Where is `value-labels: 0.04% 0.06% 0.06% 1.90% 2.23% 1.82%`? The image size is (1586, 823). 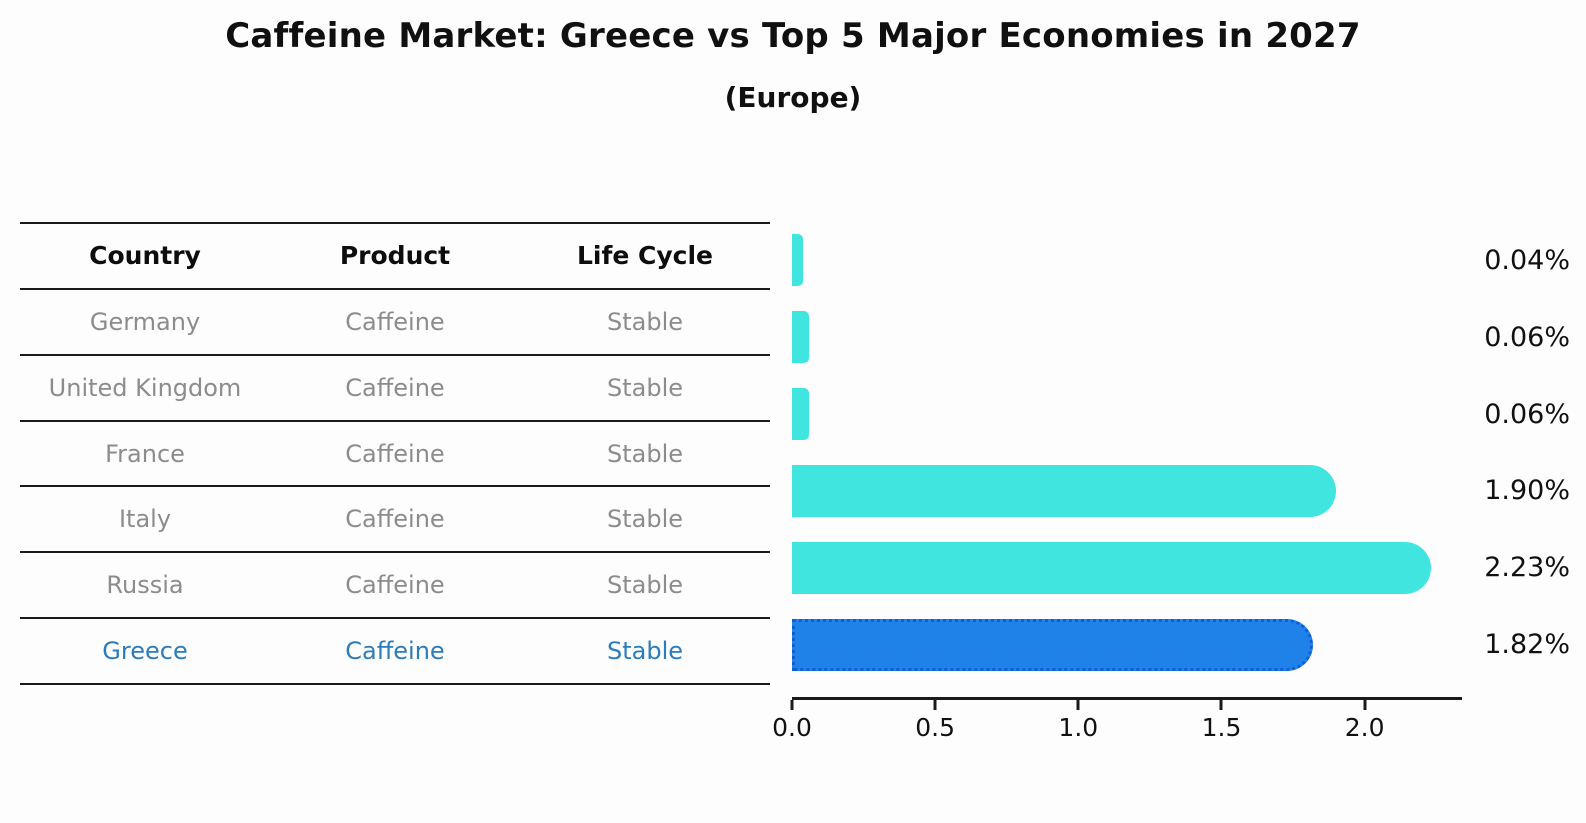
value-labels: 0.04% 0.06% 0.06% 1.90% 2.23% 1.82% is located at coordinates (1505, 452).